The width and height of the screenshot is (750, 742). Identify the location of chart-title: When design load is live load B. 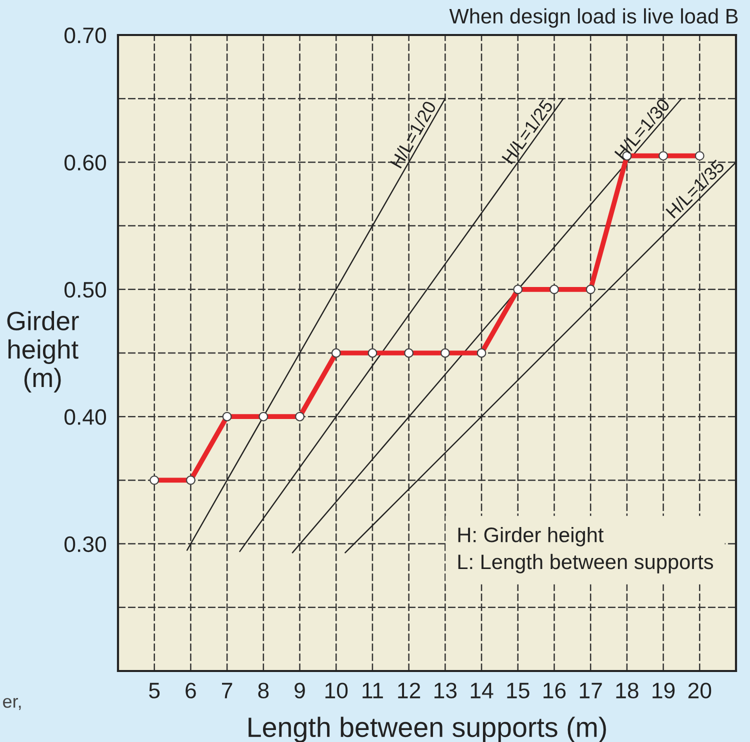
(593, 18).